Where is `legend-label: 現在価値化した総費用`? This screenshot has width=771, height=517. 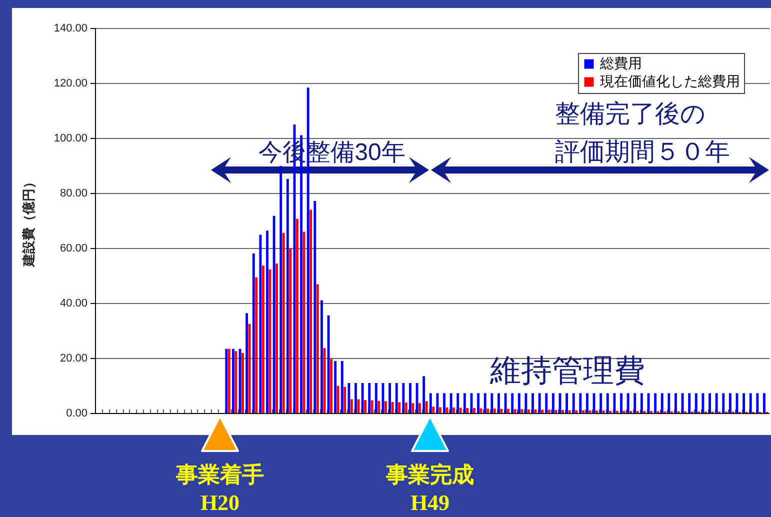
legend-label: 現在価値化した総費用 is located at coordinates (670, 81).